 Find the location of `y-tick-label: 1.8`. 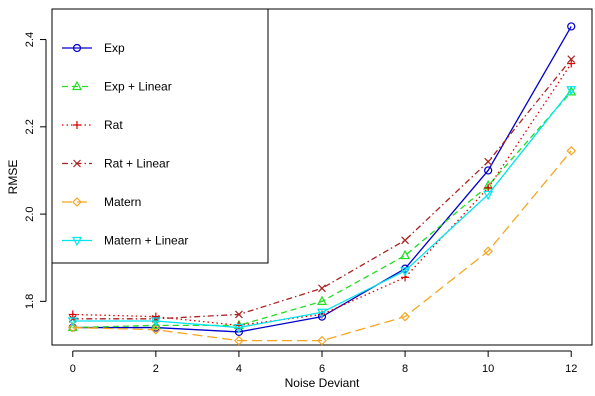

y-tick-label: 1.8 is located at coordinates (30, 301).